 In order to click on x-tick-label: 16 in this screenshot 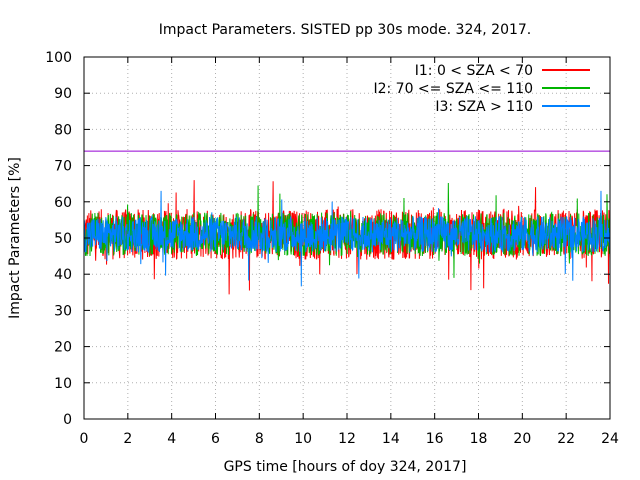, I will do `click(435, 439)`.